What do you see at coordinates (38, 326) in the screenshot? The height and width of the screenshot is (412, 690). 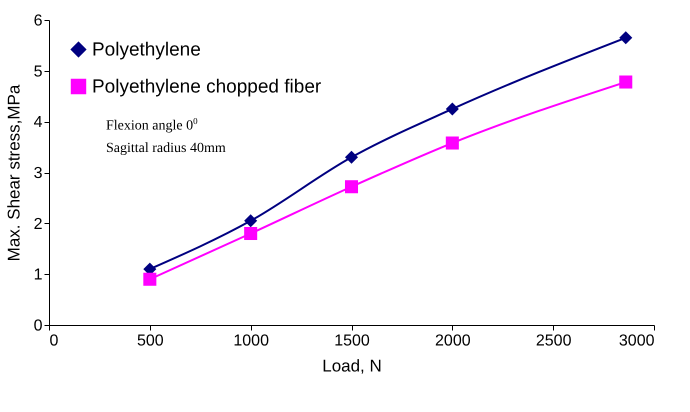 I see `y-tick-label: 0` at bounding box center [38, 326].